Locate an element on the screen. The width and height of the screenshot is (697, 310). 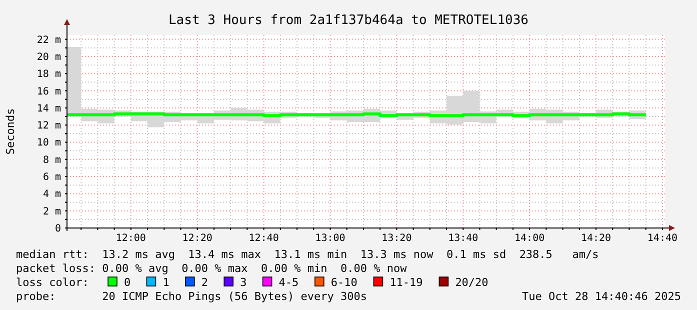
x-tick-label: 13:00 is located at coordinates (330, 238).